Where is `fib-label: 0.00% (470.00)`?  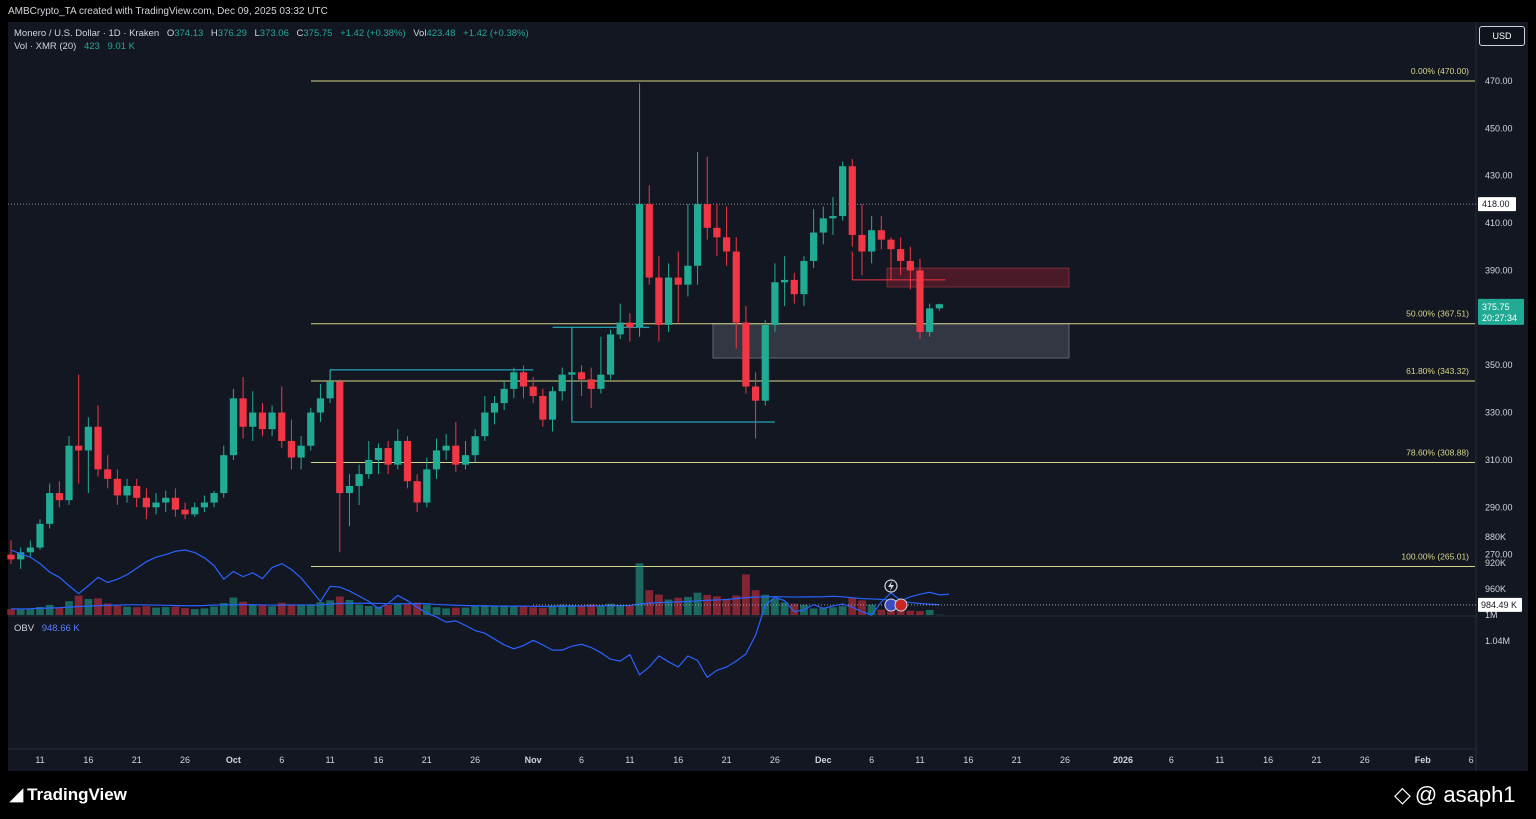
fib-label: 0.00% (470.00) is located at coordinates (1440, 71).